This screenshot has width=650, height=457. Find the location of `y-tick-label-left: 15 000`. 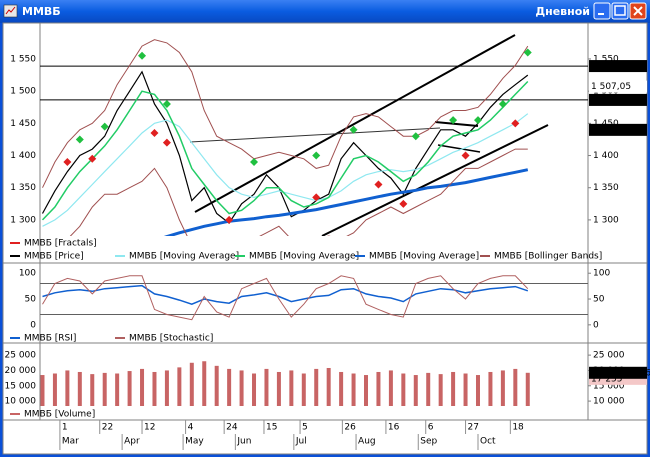

y-tick-label-left: 15 000 is located at coordinates (21, 386).